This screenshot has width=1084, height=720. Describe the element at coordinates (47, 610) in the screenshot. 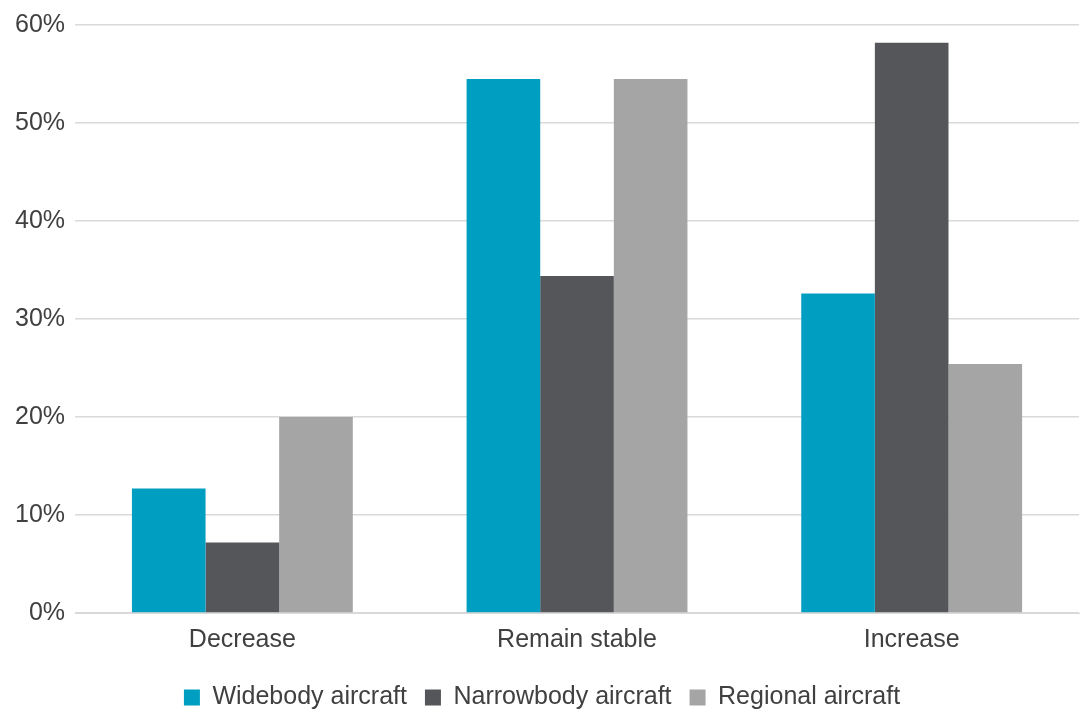

I see `y-tick-label: 0%` at that location.